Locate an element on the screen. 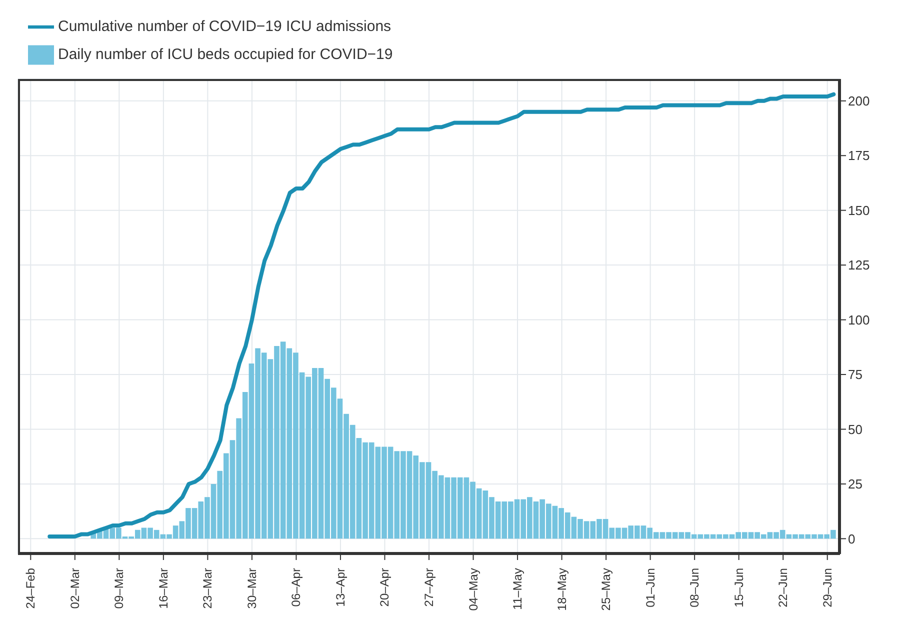 Image resolution: width=906 pixels, height=627 pixels. y-tick-label: 0 is located at coordinates (852, 538).